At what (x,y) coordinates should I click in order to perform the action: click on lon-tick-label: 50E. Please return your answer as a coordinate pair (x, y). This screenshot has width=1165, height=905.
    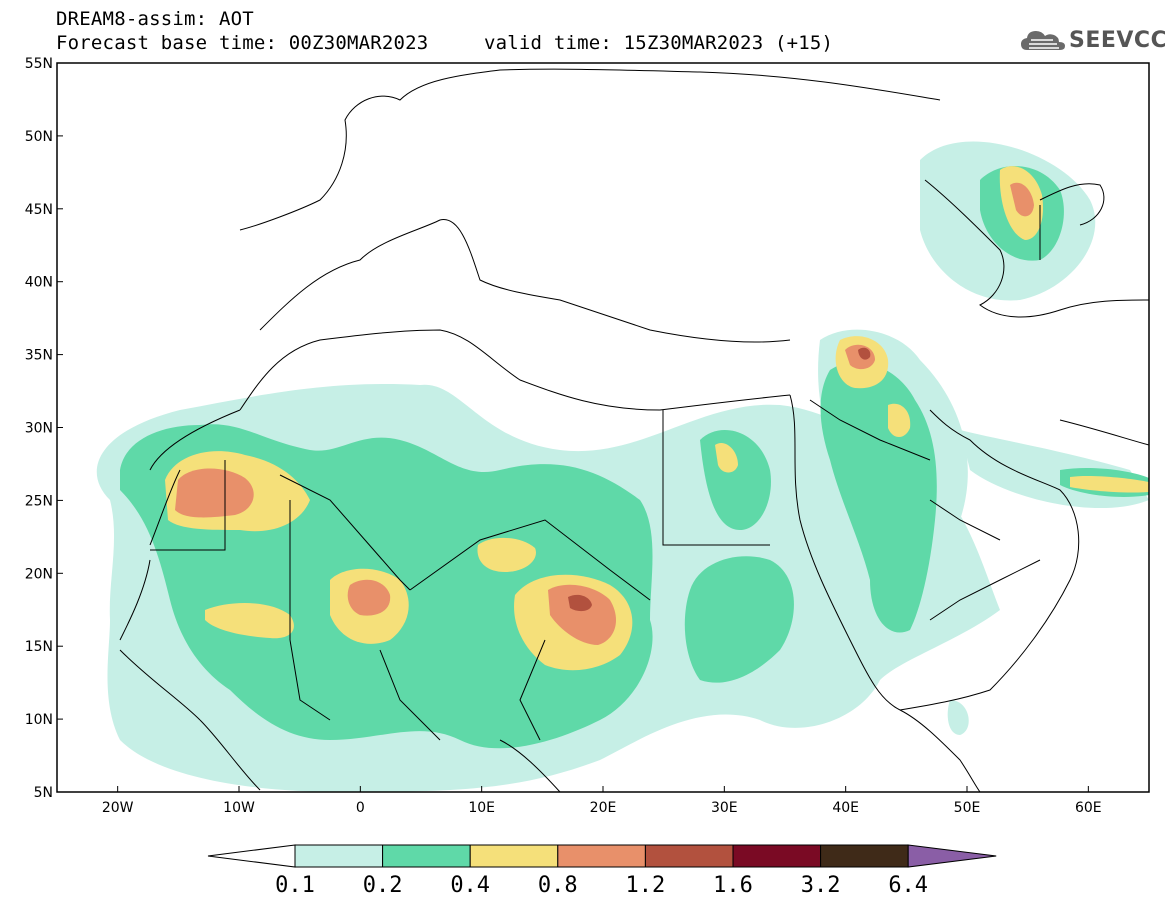
    Looking at the image, I should click on (967, 808).